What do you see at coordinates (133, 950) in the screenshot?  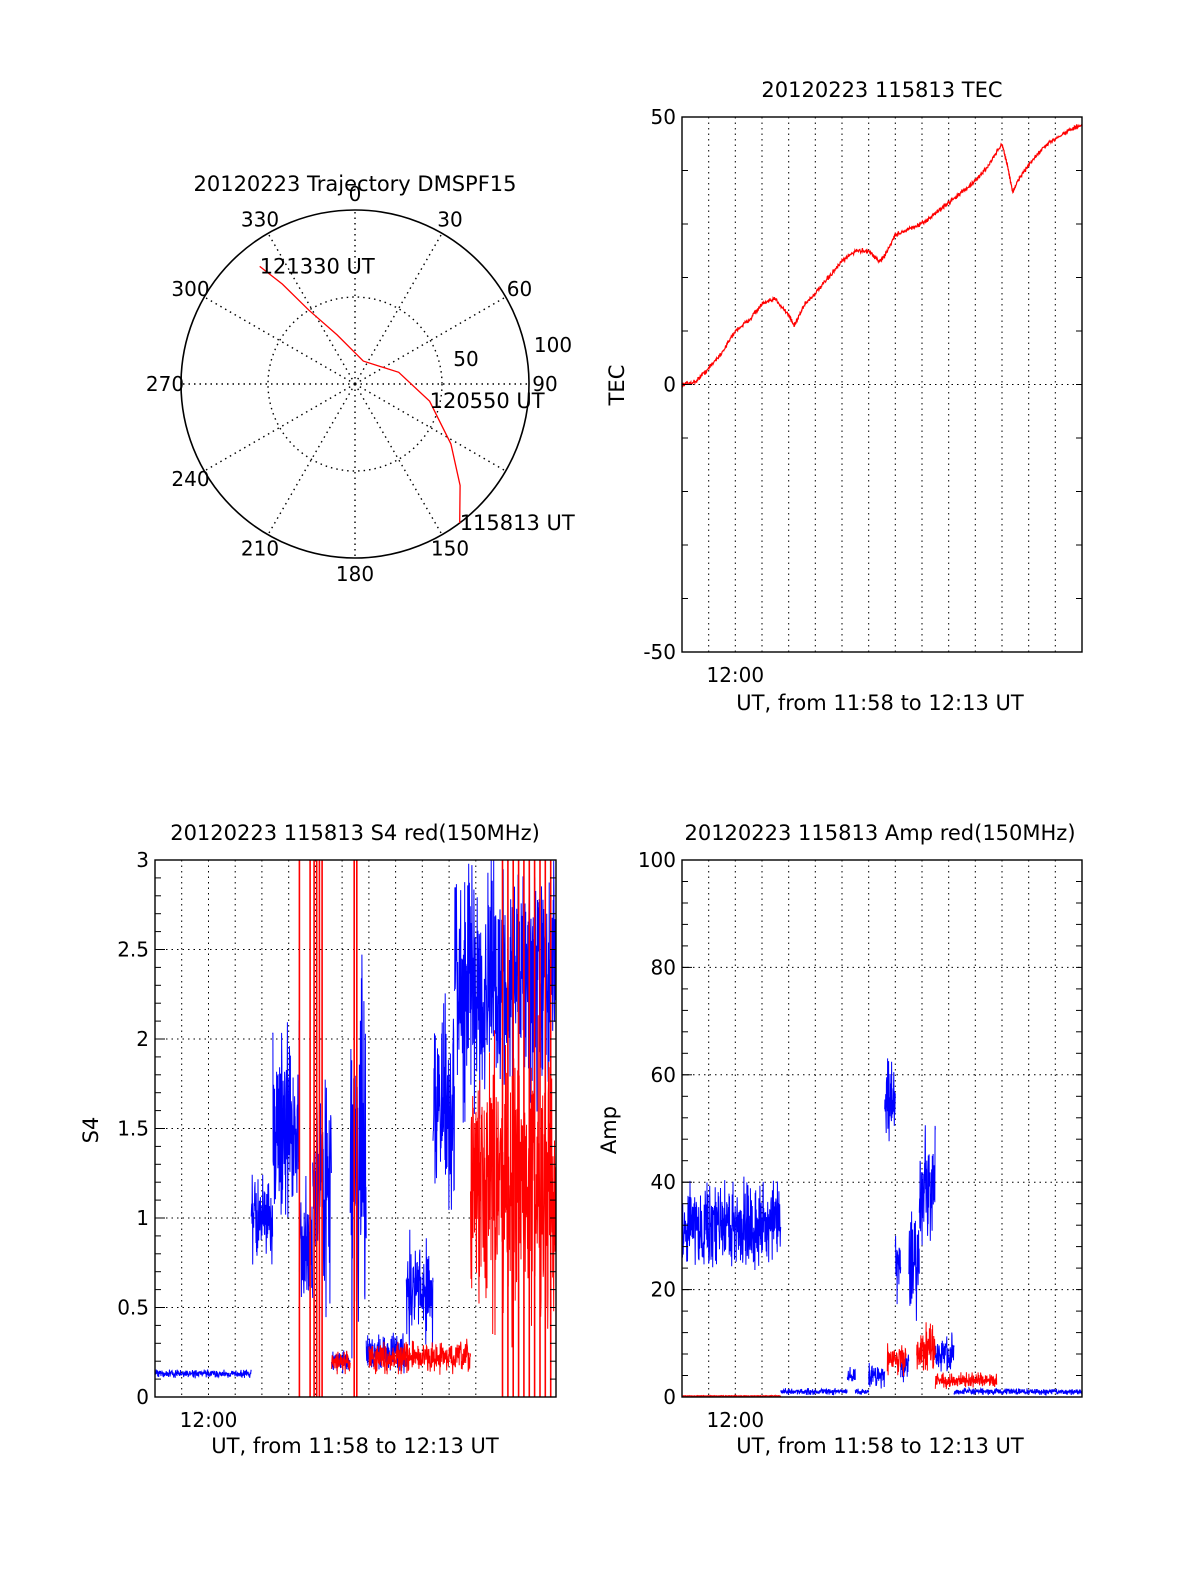 I see `s4-y-tick-label: 2.5` at bounding box center [133, 950].